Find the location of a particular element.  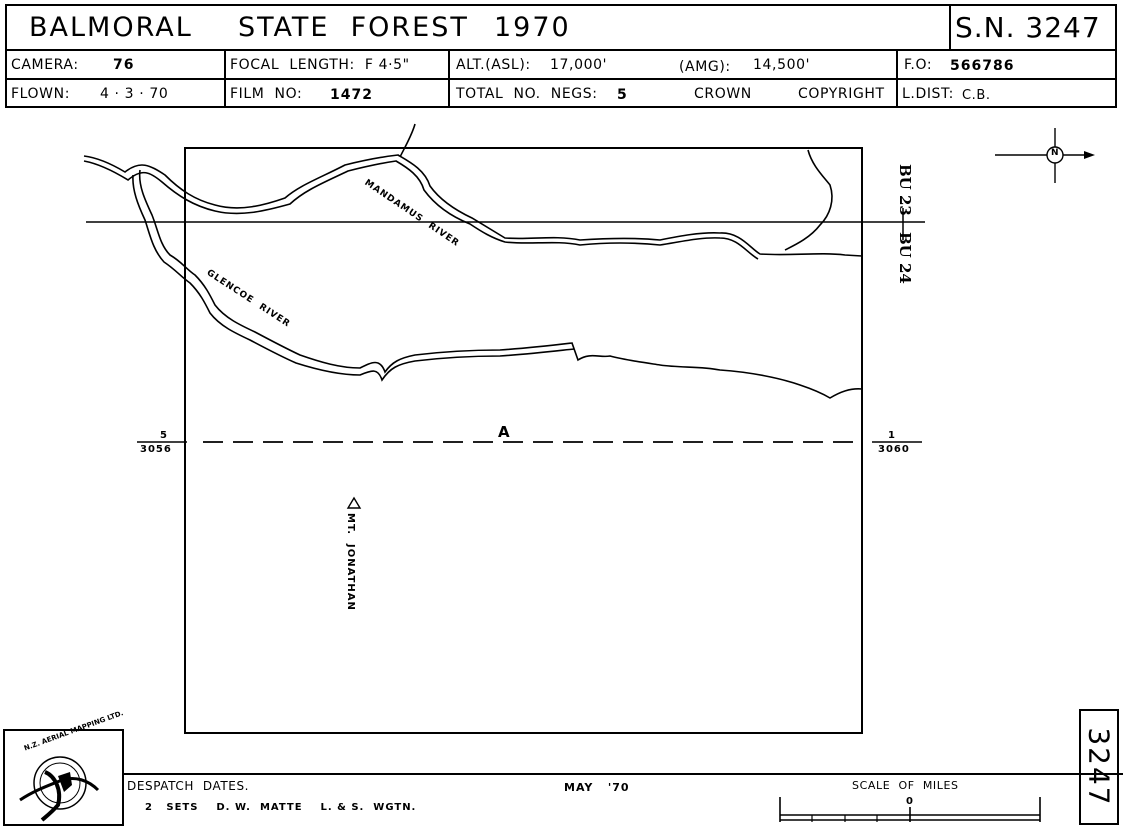

film-cell: FILM NO: 1472 is located at coordinates (338, 92).